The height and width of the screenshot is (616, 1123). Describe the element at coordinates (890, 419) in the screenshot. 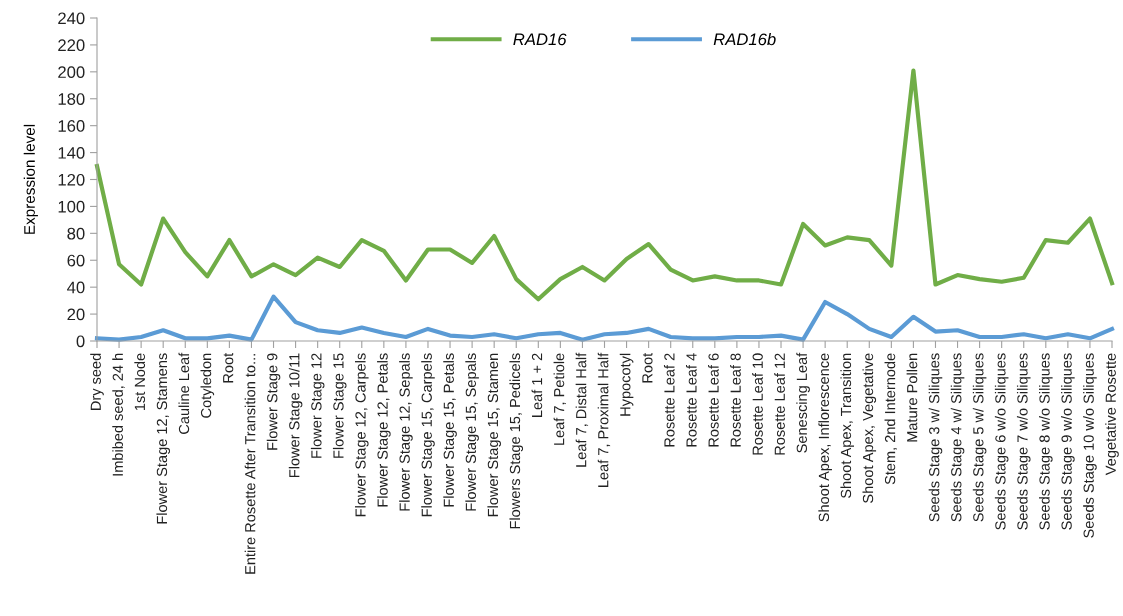

I see `x-tick-label: Stem, 2nd Internode` at that location.